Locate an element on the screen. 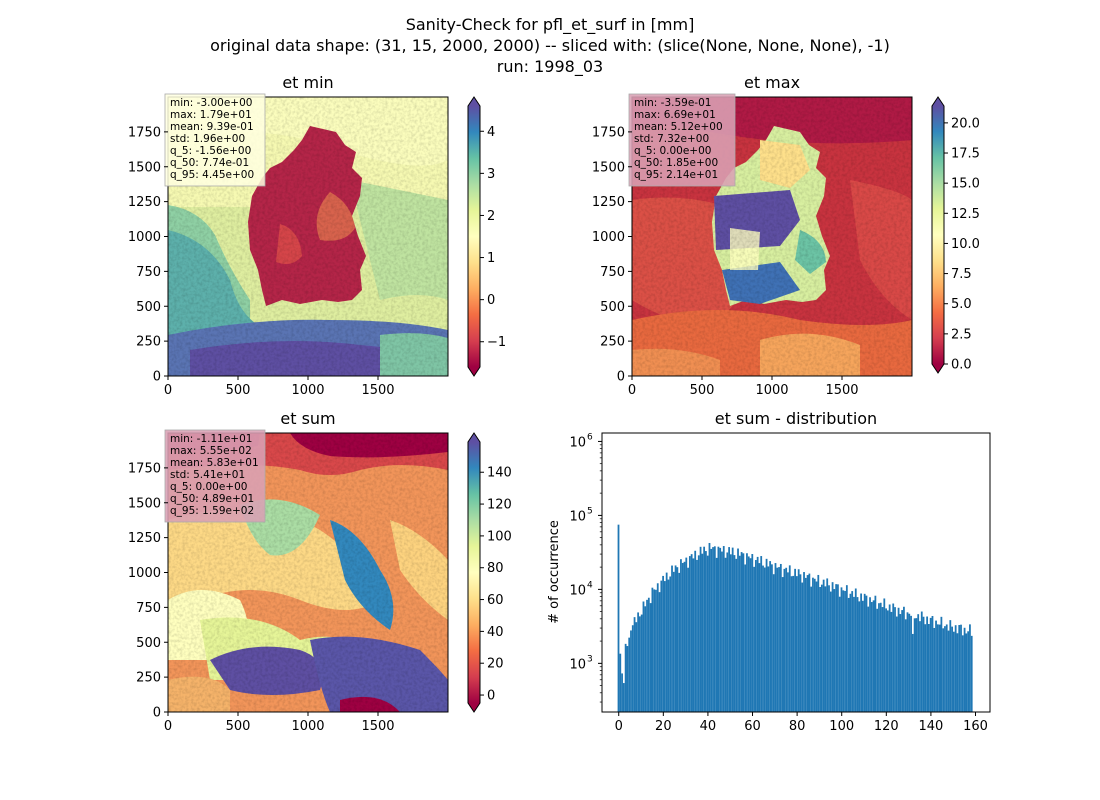 This screenshot has height=800, width=1100. et-max-colorbar-tick-label: 0.0 is located at coordinates (961, 365).